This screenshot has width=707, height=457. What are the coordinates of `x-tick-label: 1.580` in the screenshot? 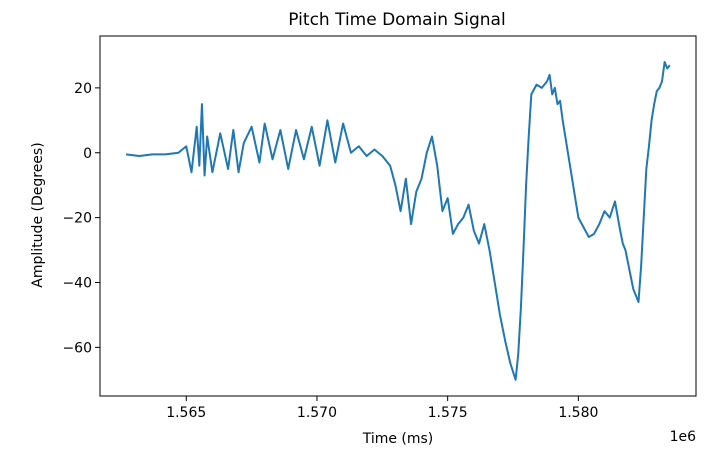 It's located at (578, 413).